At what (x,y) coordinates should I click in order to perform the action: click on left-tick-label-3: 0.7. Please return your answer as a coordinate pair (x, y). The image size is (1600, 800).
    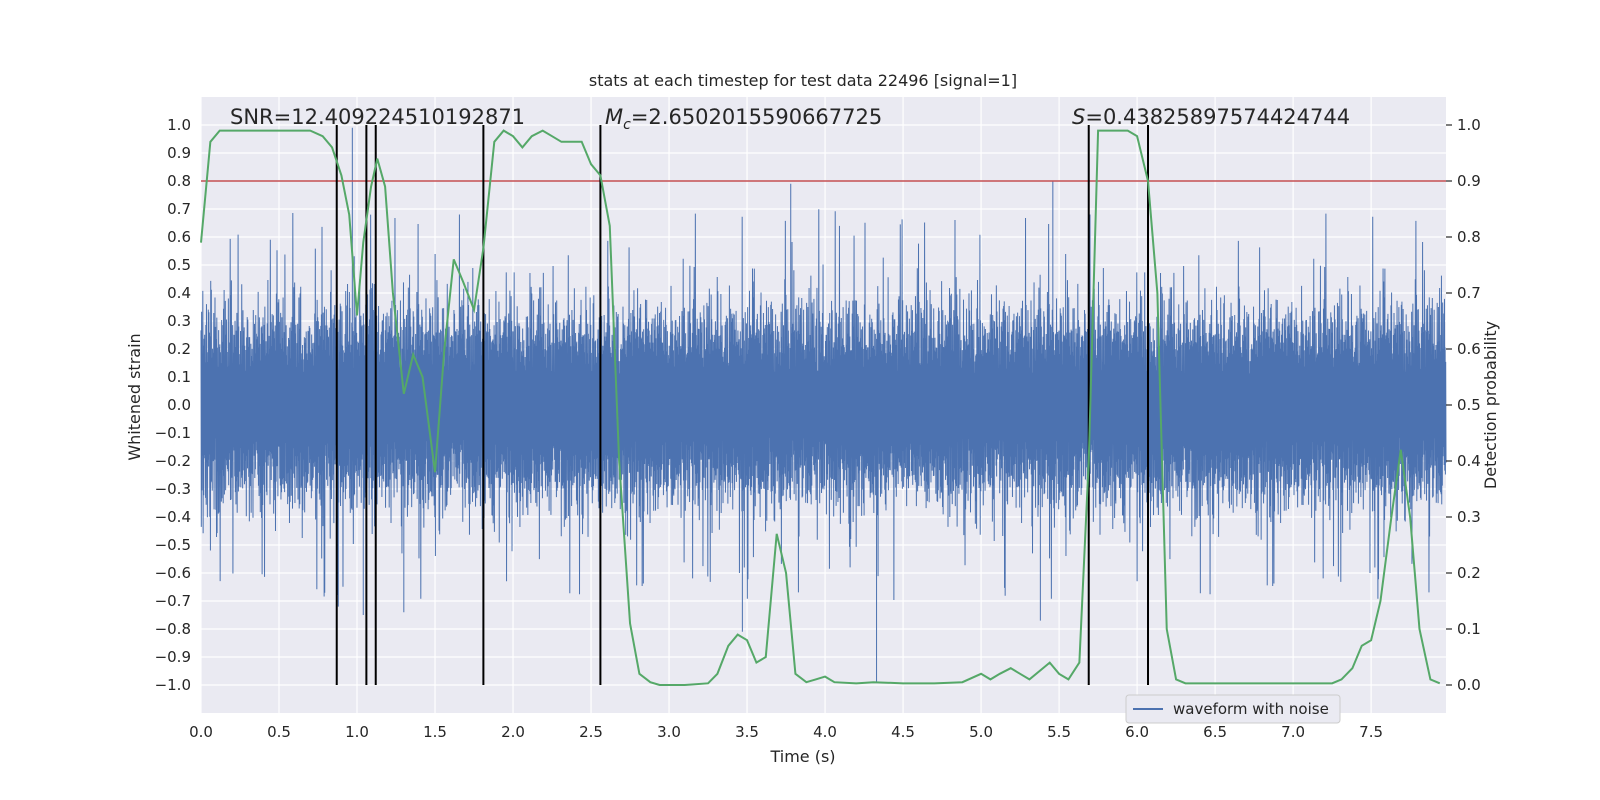
    Looking at the image, I should click on (179, 209).